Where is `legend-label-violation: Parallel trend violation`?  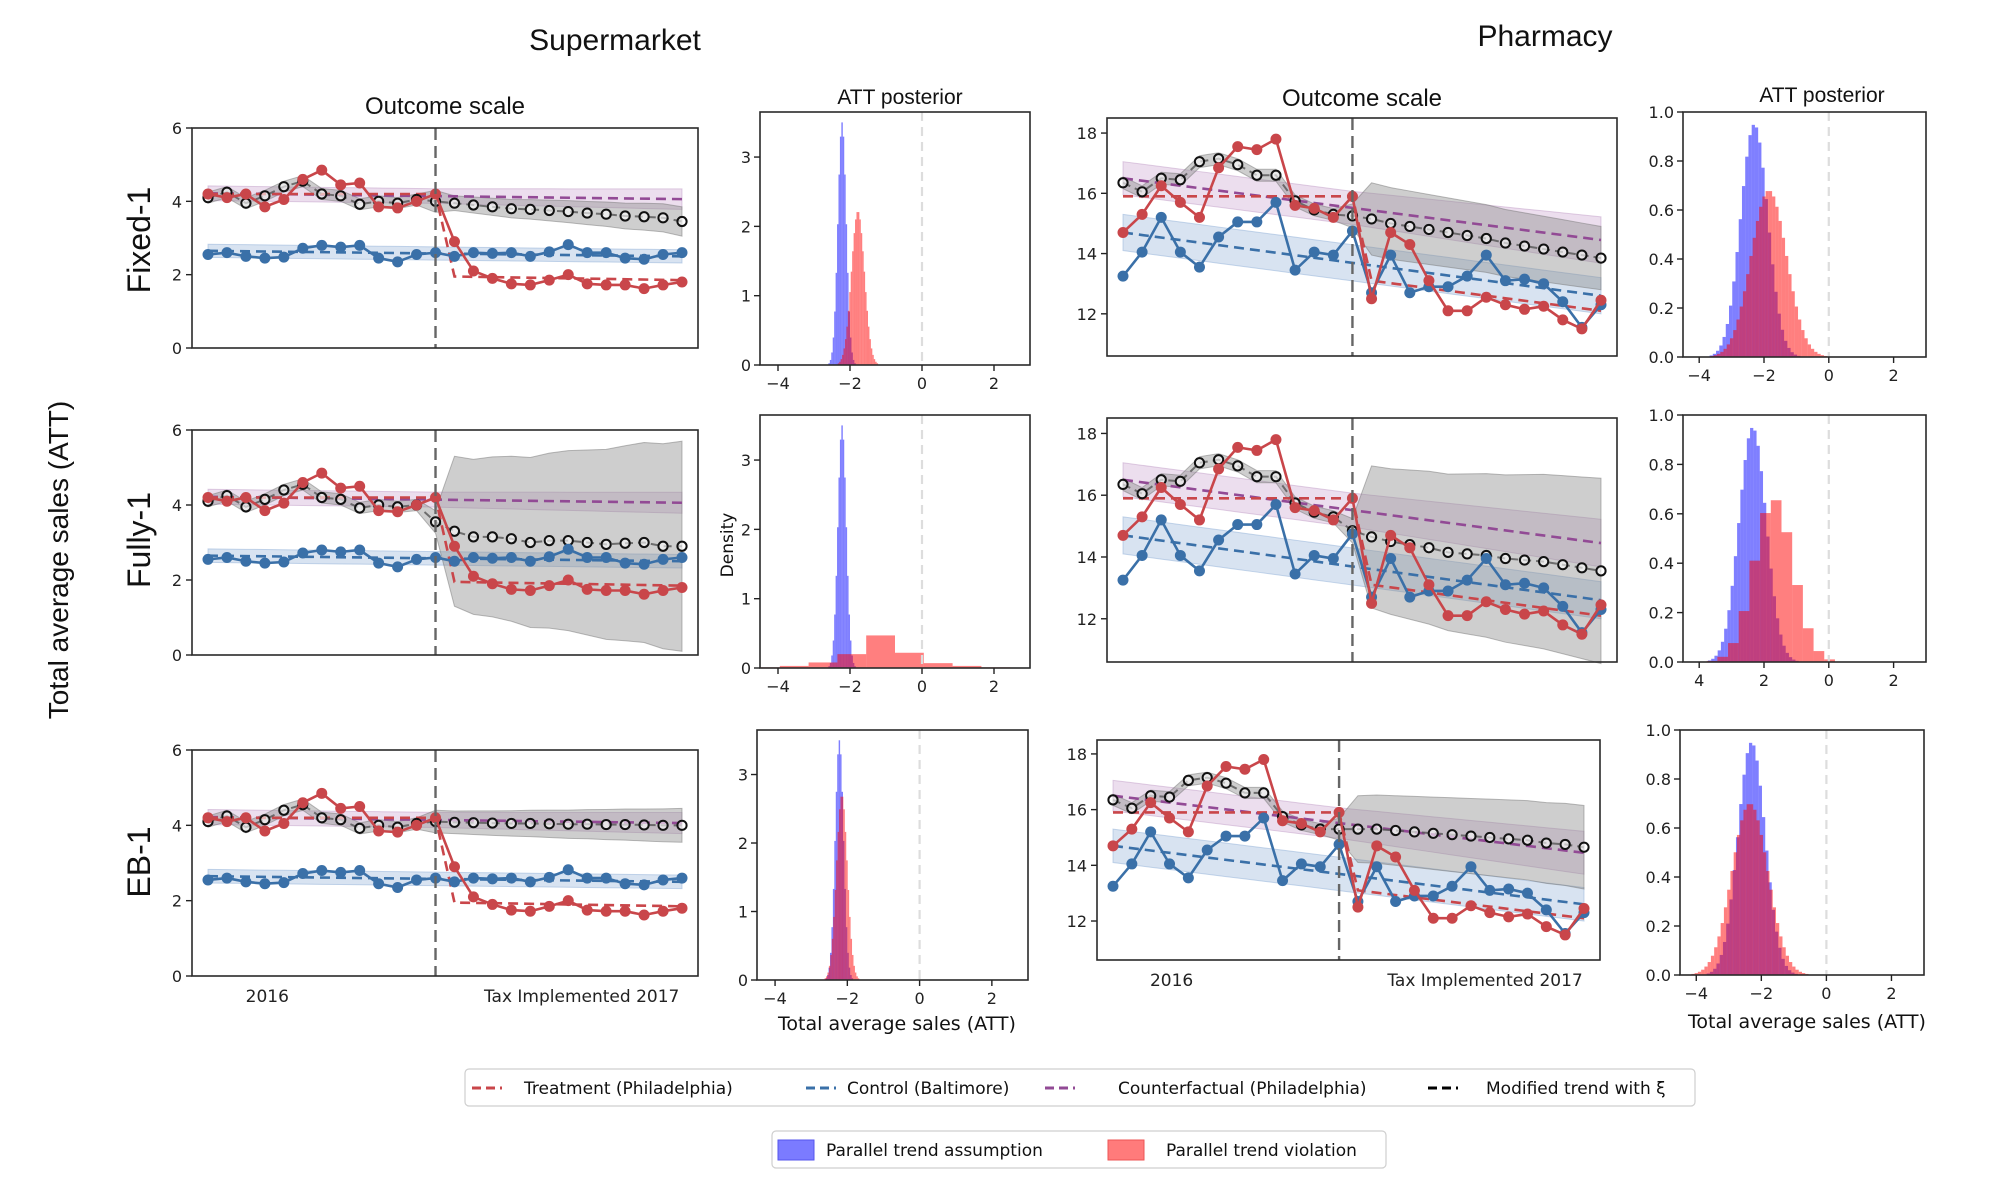 legend-label-violation: Parallel trend violation is located at coordinates (1261, 1151).